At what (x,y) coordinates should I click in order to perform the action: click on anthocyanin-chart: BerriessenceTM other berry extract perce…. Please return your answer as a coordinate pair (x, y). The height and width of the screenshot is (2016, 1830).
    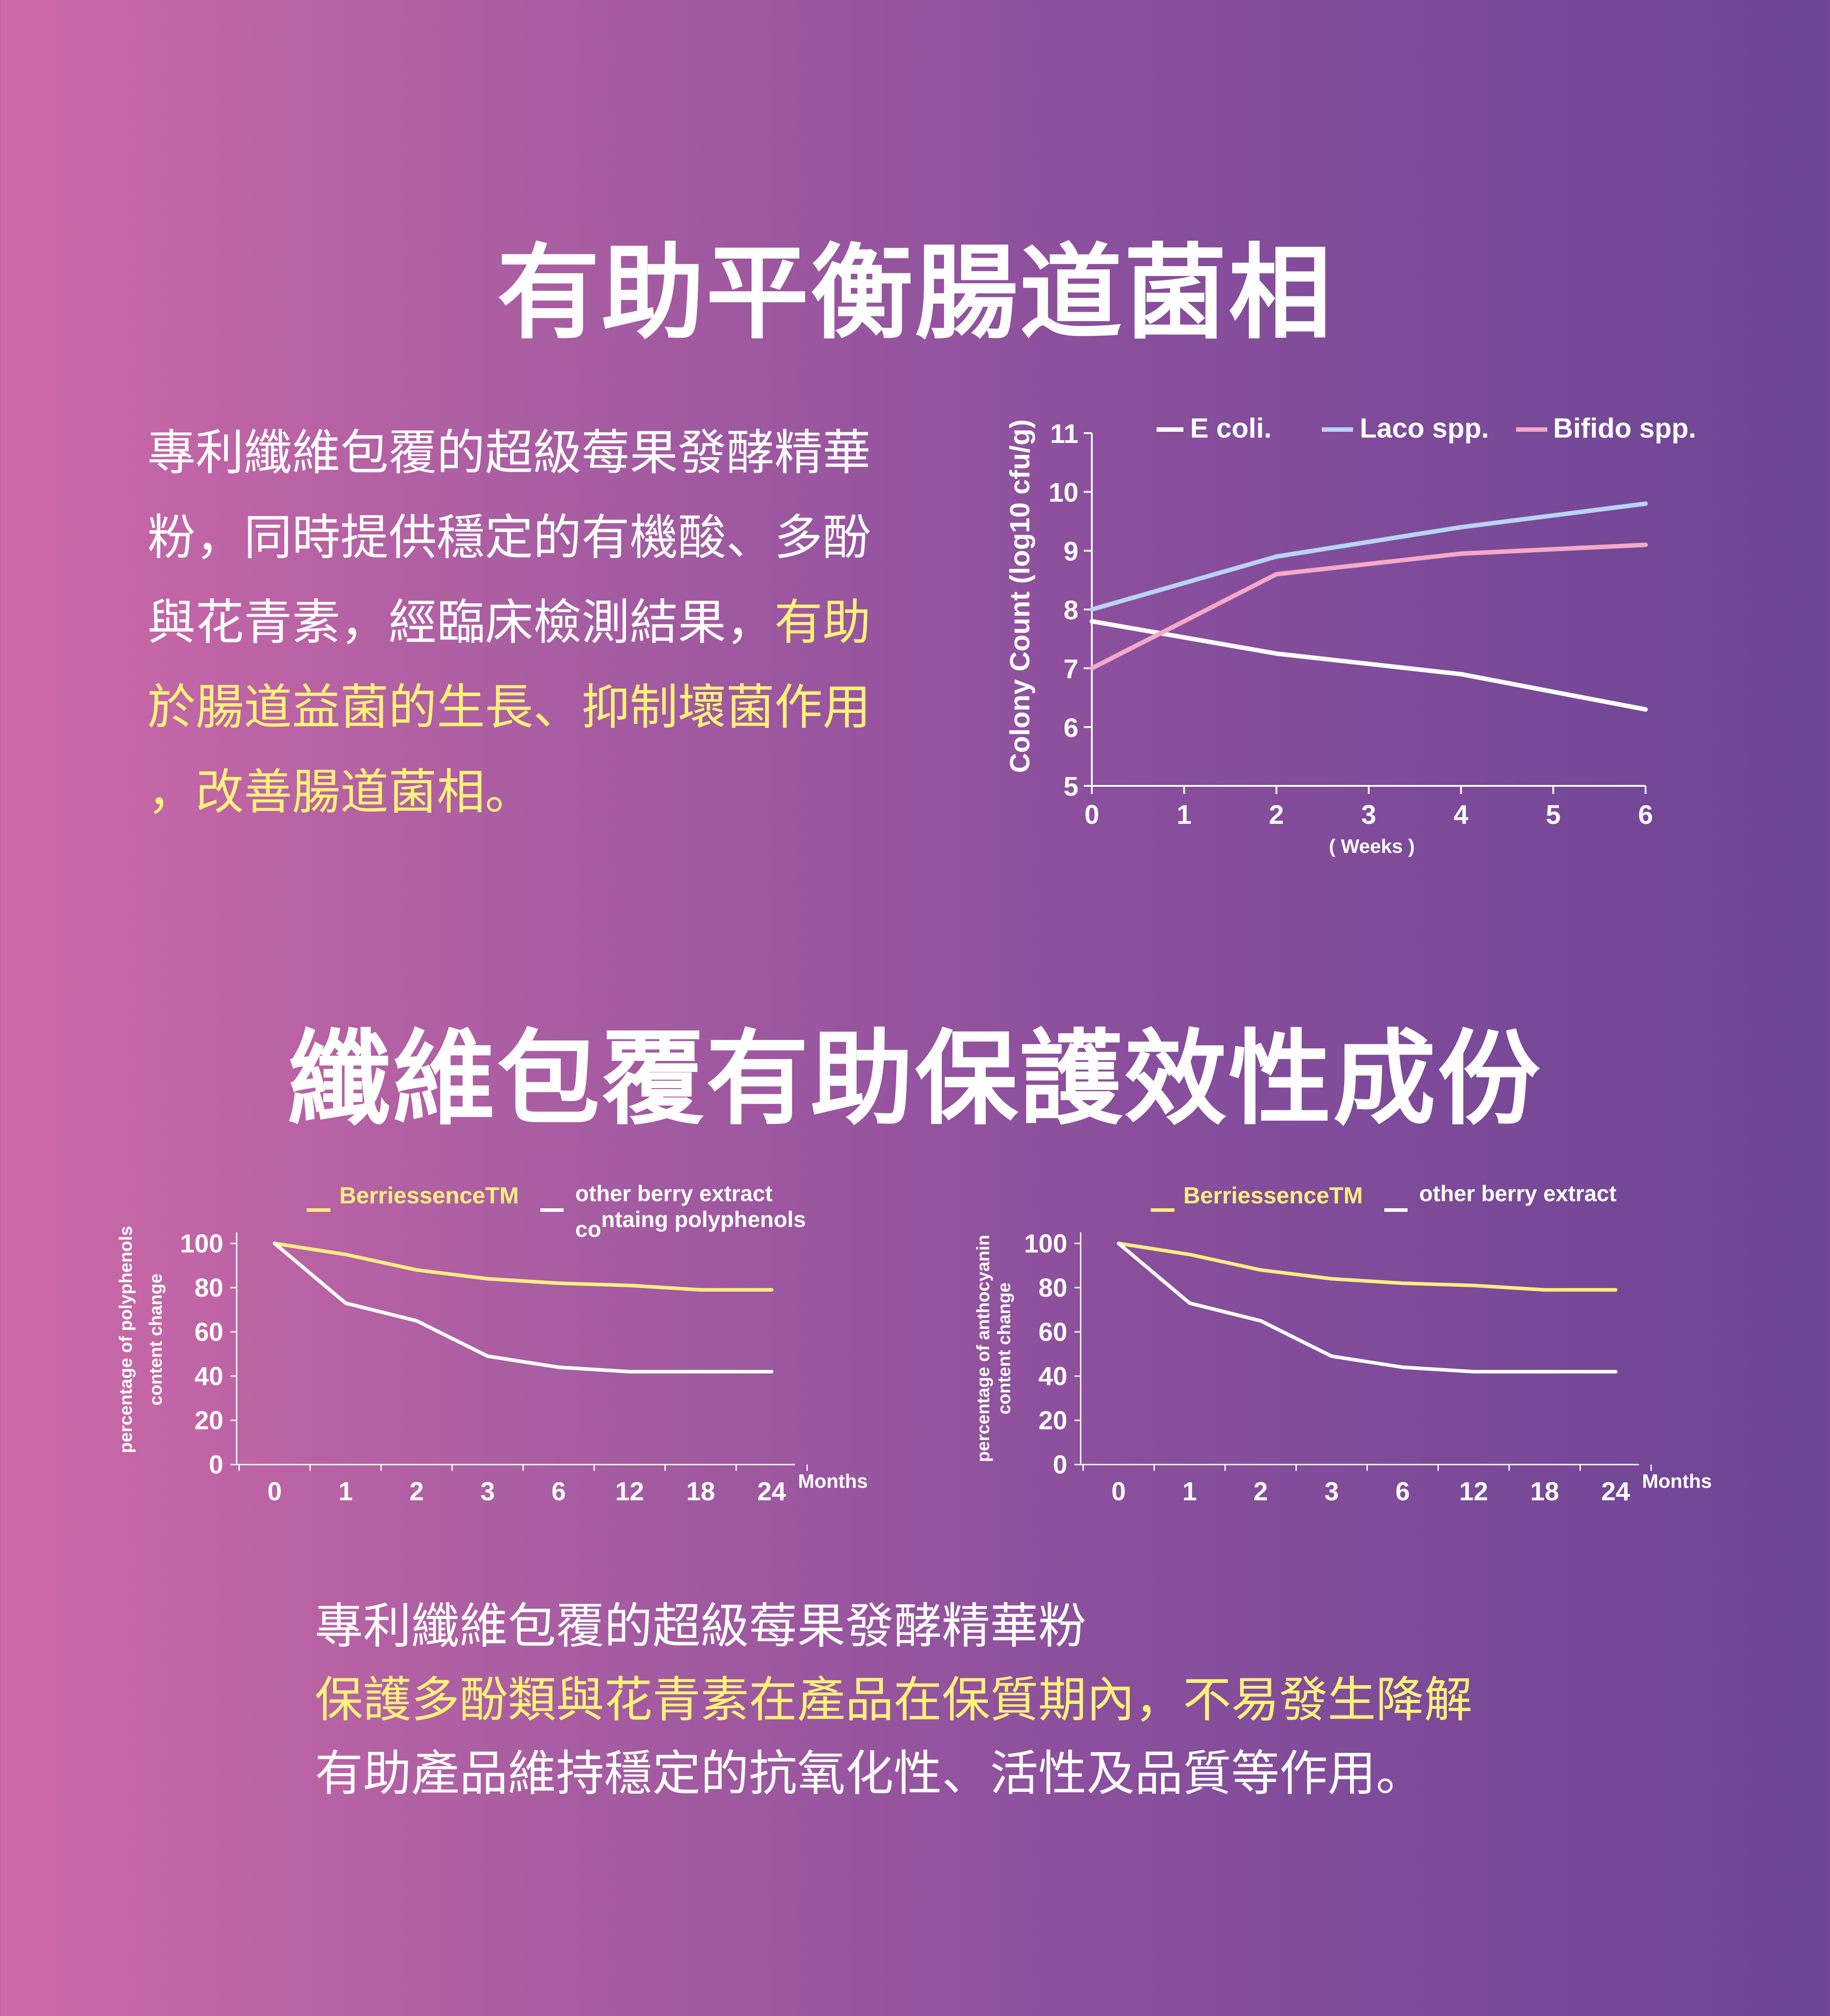
    Looking at the image, I should click on (1342, 1343).